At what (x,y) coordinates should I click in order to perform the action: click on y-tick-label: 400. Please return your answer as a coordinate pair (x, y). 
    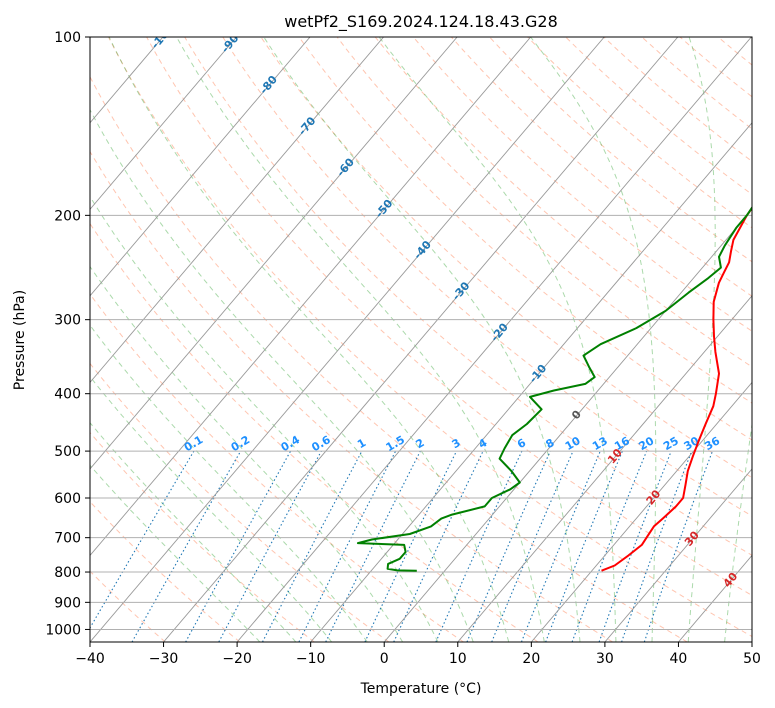
    Looking at the image, I should click on (67, 395).